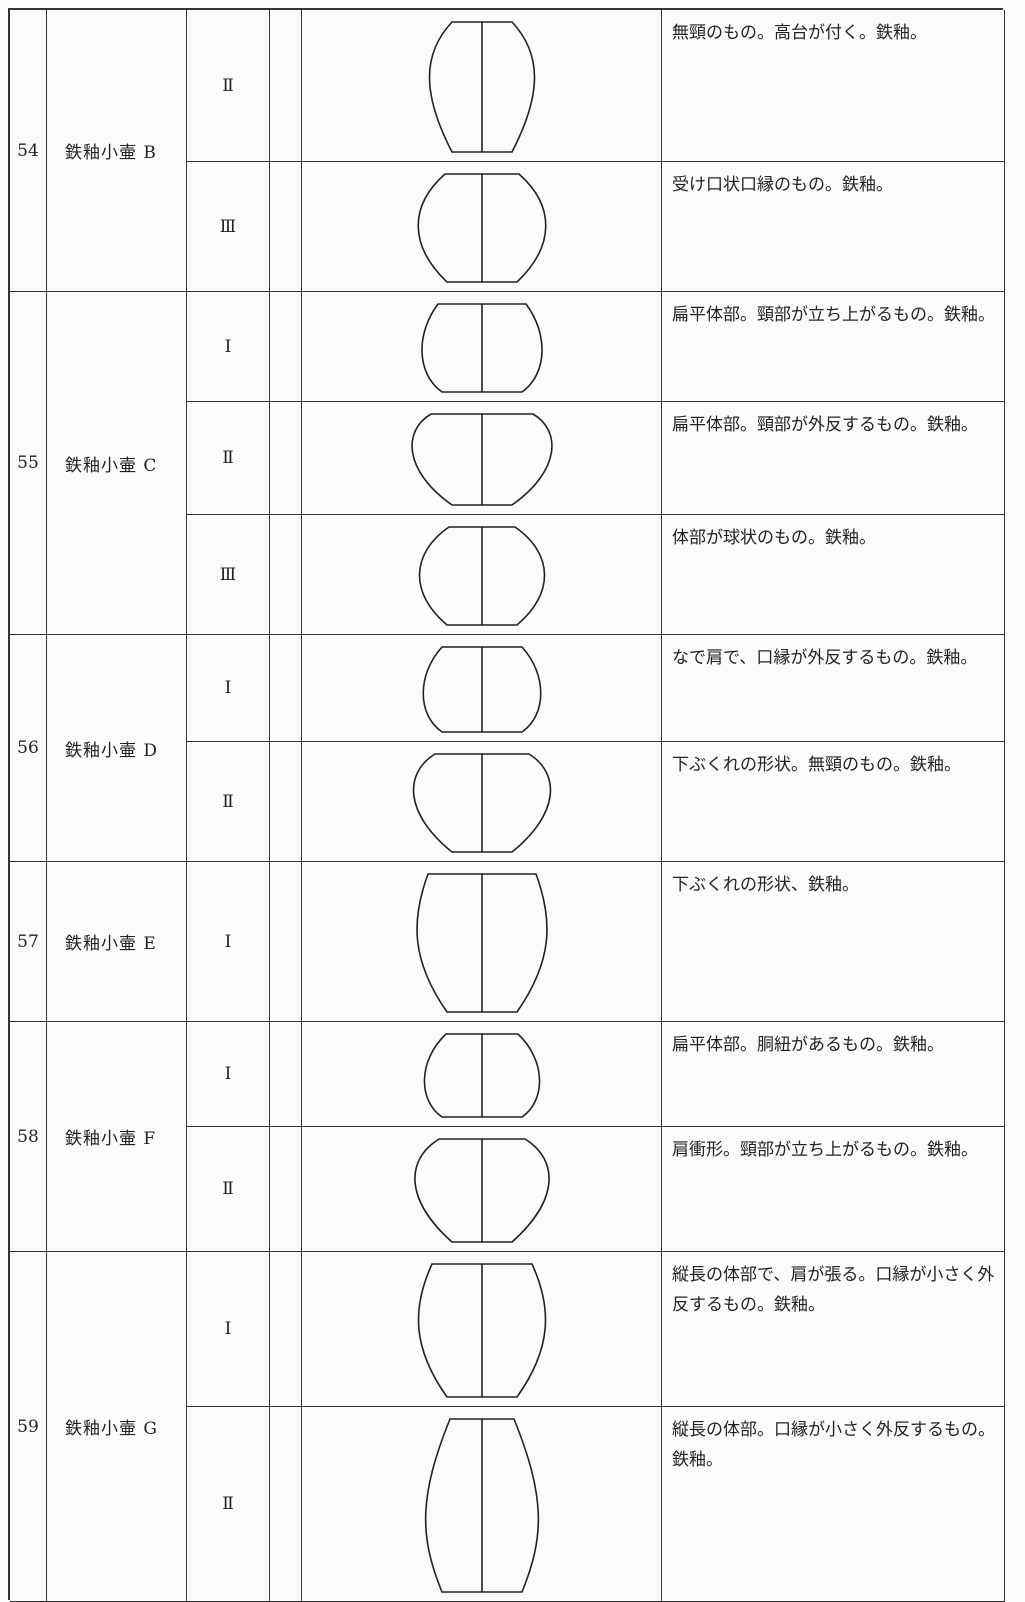 Image resolution: width=1025 pixels, height=1602 pixels. What do you see at coordinates (117, 151) in the screenshot?
I see `vessel-name: 鉄釉小壷 B` at bounding box center [117, 151].